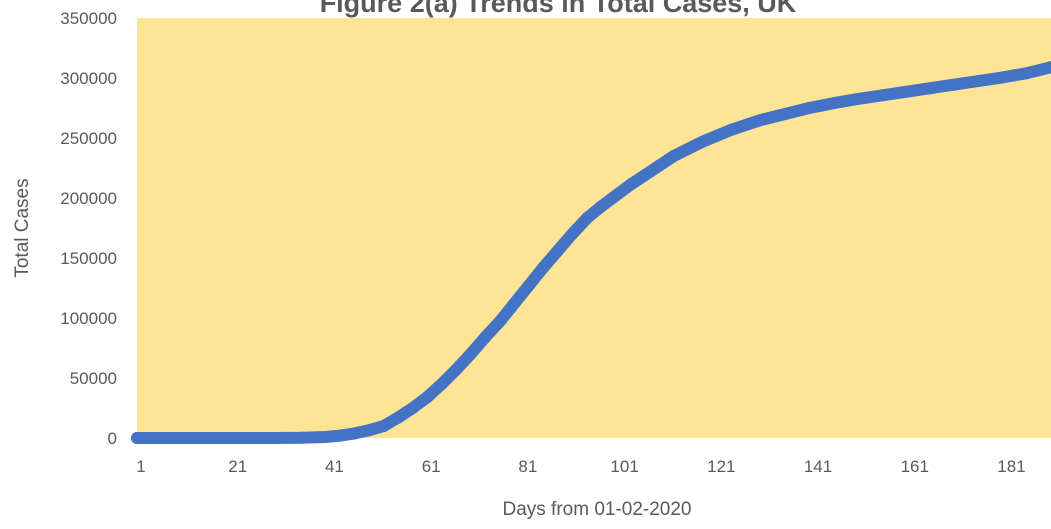  Describe the element at coordinates (88, 258) in the screenshot. I see `y-tick-label: 150000` at that location.